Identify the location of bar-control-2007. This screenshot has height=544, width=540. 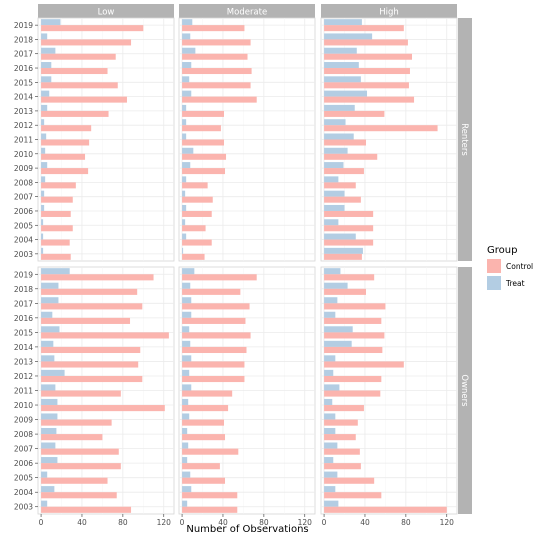
(80, 451).